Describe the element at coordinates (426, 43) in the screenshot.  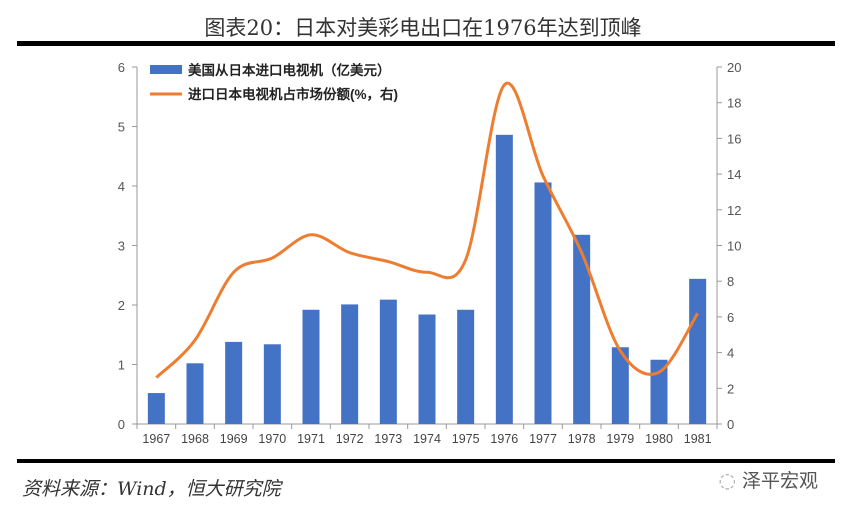
I see `top-rule` at that location.